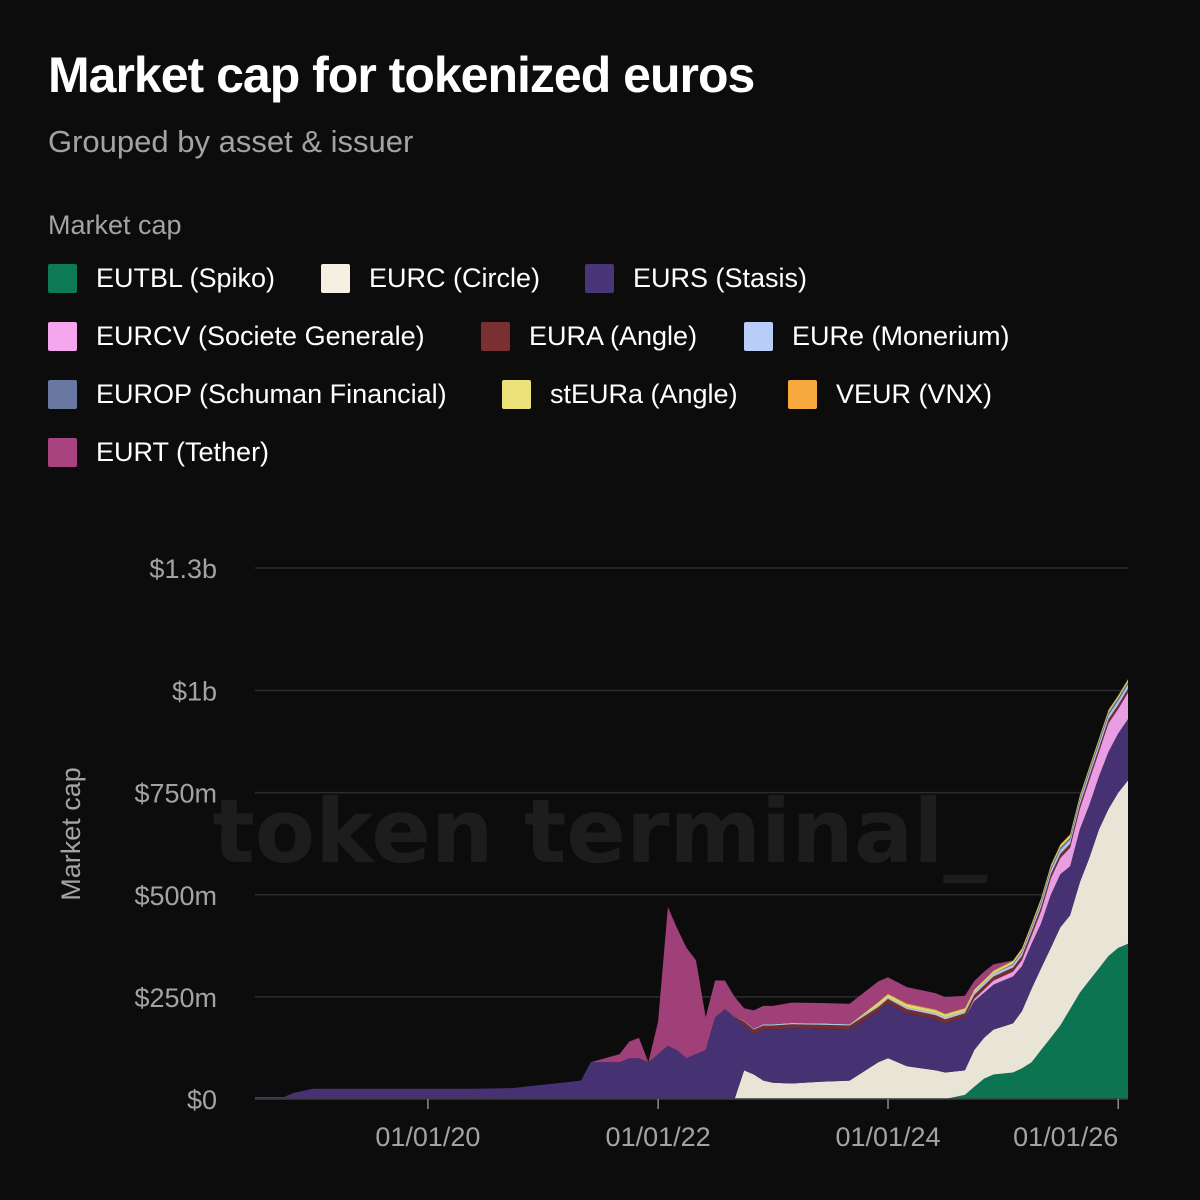 The height and width of the screenshot is (1200, 1200). I want to click on legend-swatch-eure, so click(758, 336).